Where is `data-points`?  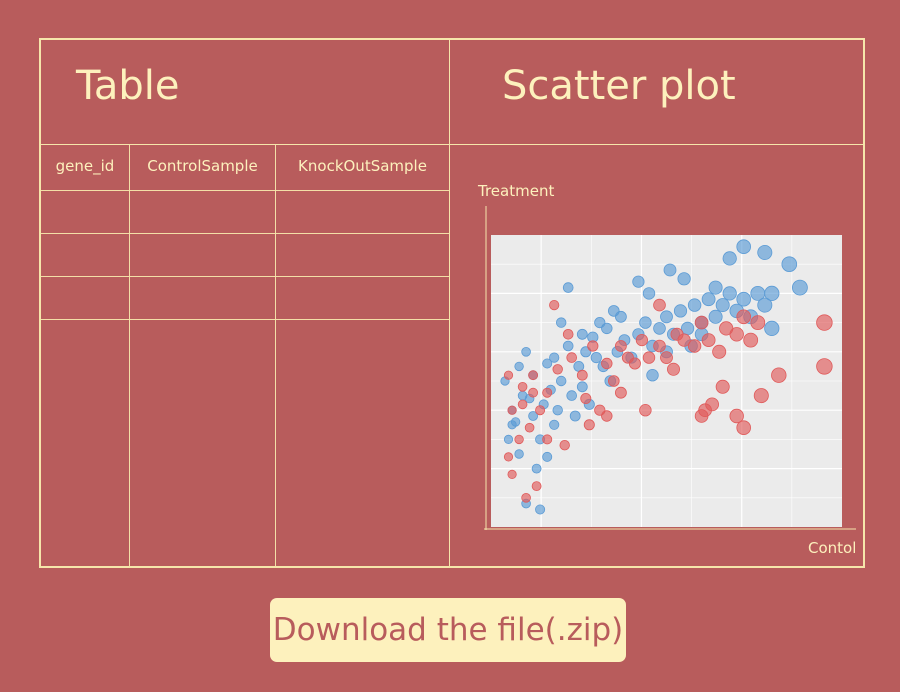
data-points is located at coordinates (666, 377).